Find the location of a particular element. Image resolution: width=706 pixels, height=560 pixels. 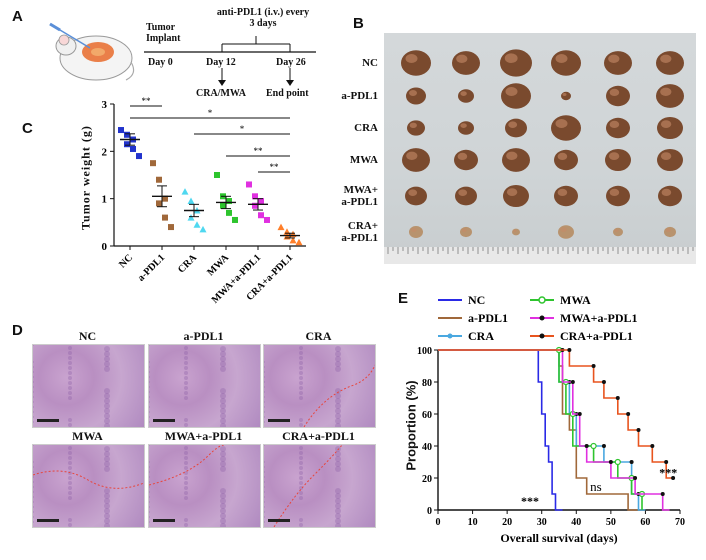

legend-marker is located at coordinates (542, 318).